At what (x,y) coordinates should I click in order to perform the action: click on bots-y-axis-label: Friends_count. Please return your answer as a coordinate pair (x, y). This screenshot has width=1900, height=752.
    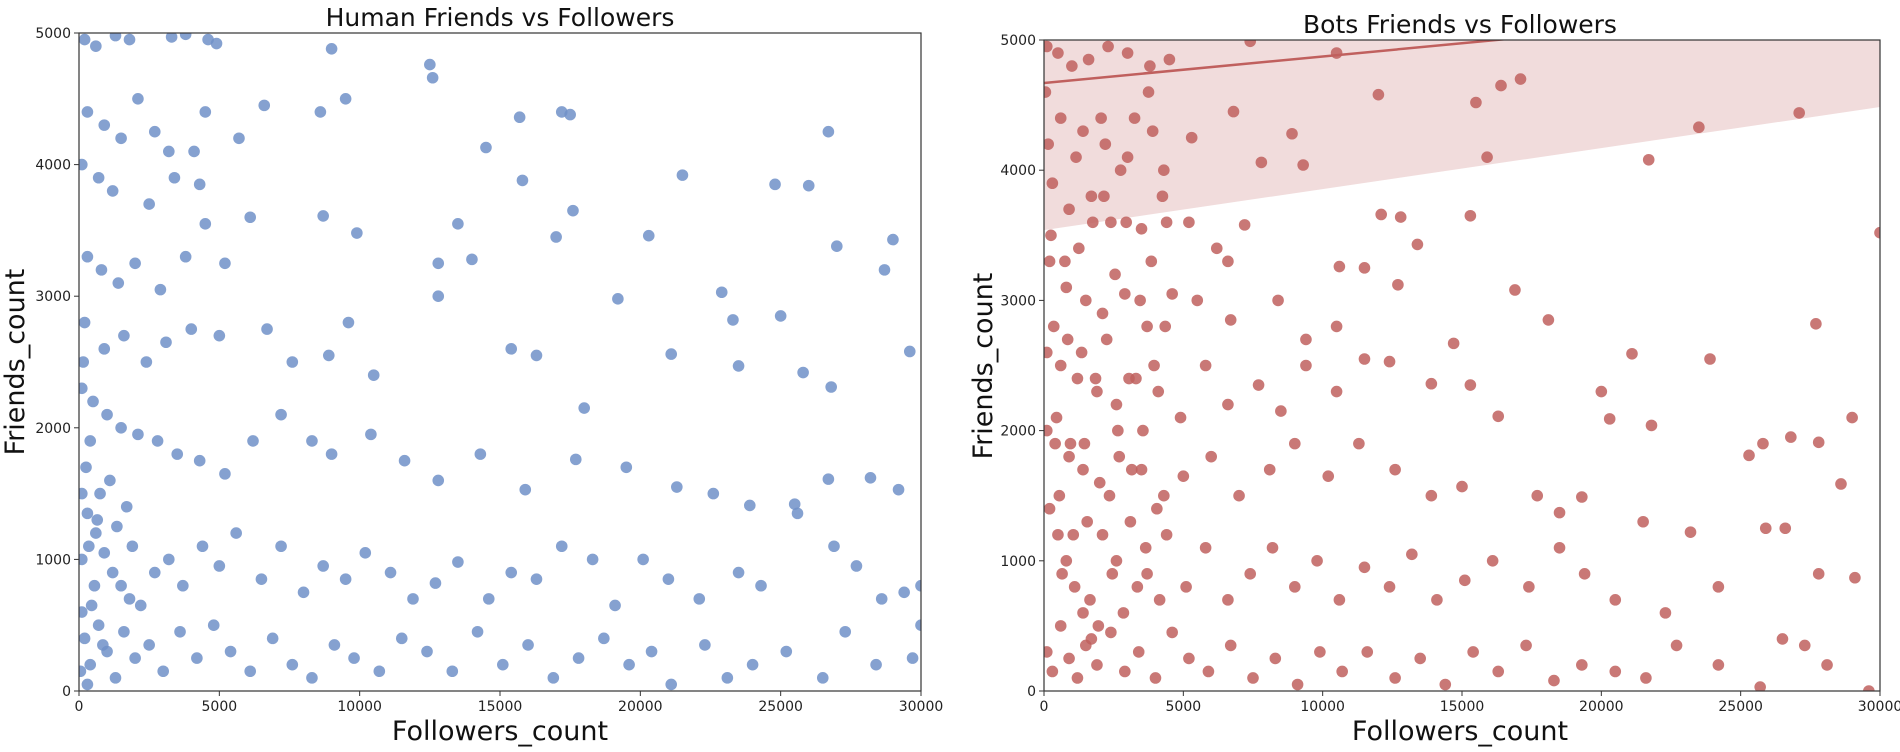
    Looking at the image, I should click on (983, 366).